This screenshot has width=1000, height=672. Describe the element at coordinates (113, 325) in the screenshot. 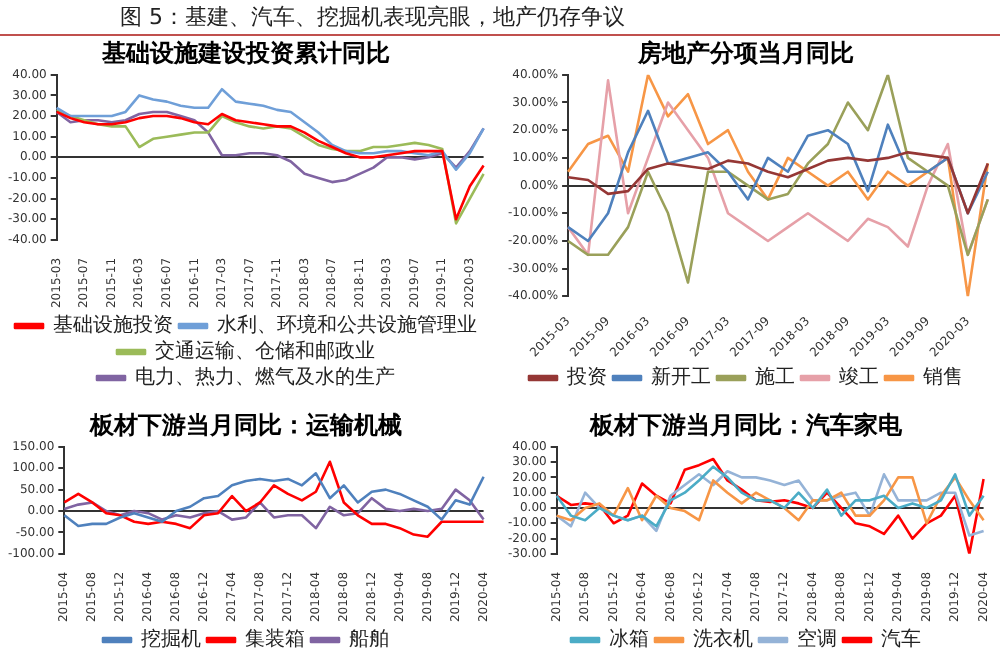

I see `legend-label: 基础设施投资` at that location.